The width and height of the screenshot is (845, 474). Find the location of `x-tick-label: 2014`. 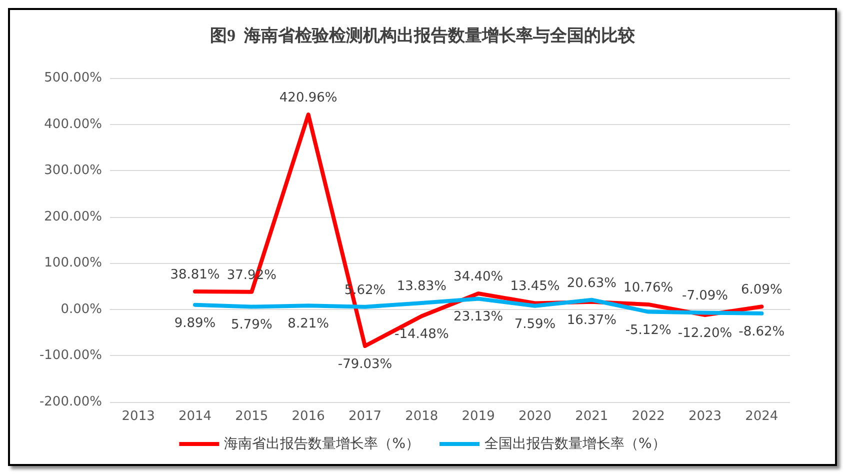

x-tick-label: 2014 is located at coordinates (195, 416).